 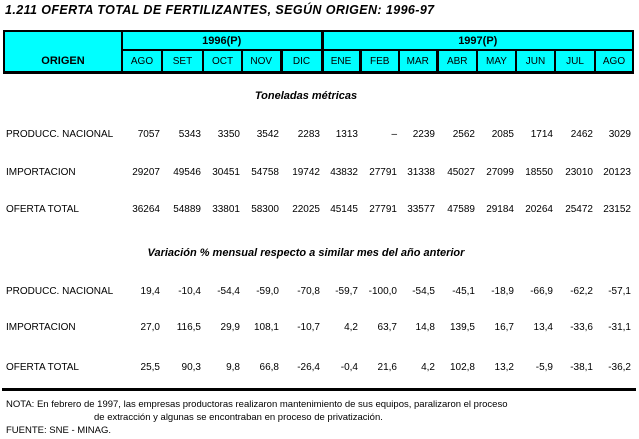 I want to click on month-header-nov96: NOV, so click(x=261, y=61).